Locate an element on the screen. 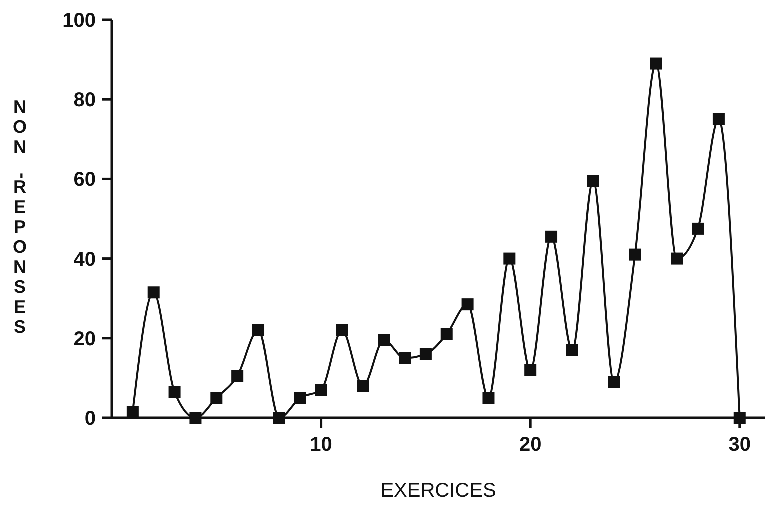 The height and width of the screenshot is (509, 769). y-tick-label: 0 is located at coordinates (90, 419).